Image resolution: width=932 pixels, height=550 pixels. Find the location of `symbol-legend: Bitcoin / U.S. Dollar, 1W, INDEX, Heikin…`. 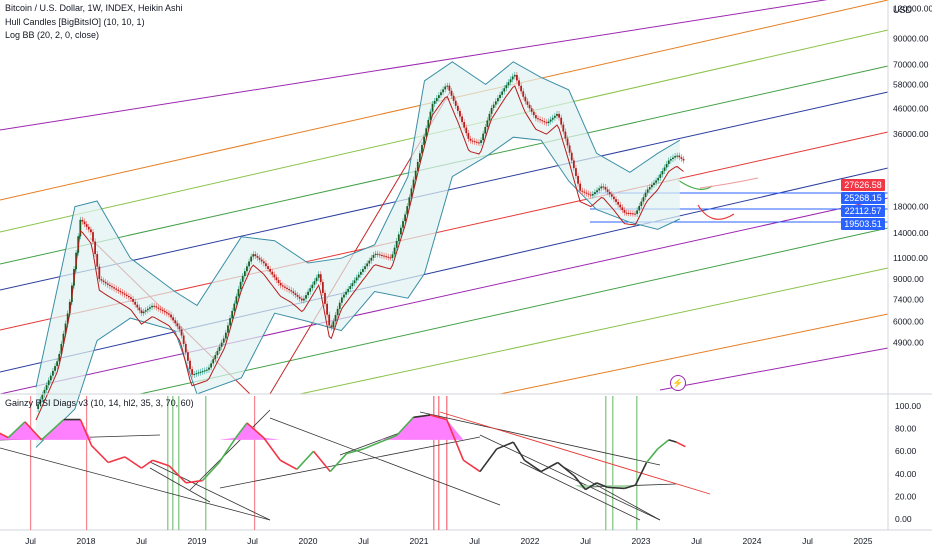

symbol-legend: Bitcoin / U.S. Dollar, 1W, INDEX, Heikin… is located at coordinates (94, 8).